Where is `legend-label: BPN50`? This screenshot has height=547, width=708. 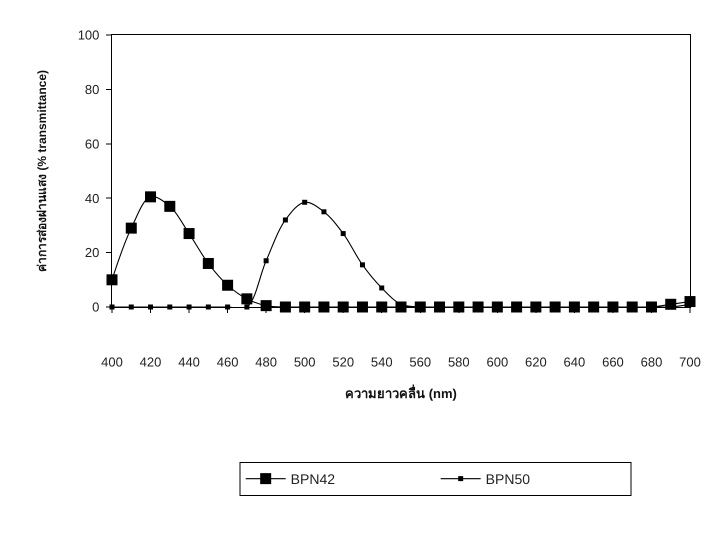
legend-label: BPN50 is located at coordinates (508, 479).